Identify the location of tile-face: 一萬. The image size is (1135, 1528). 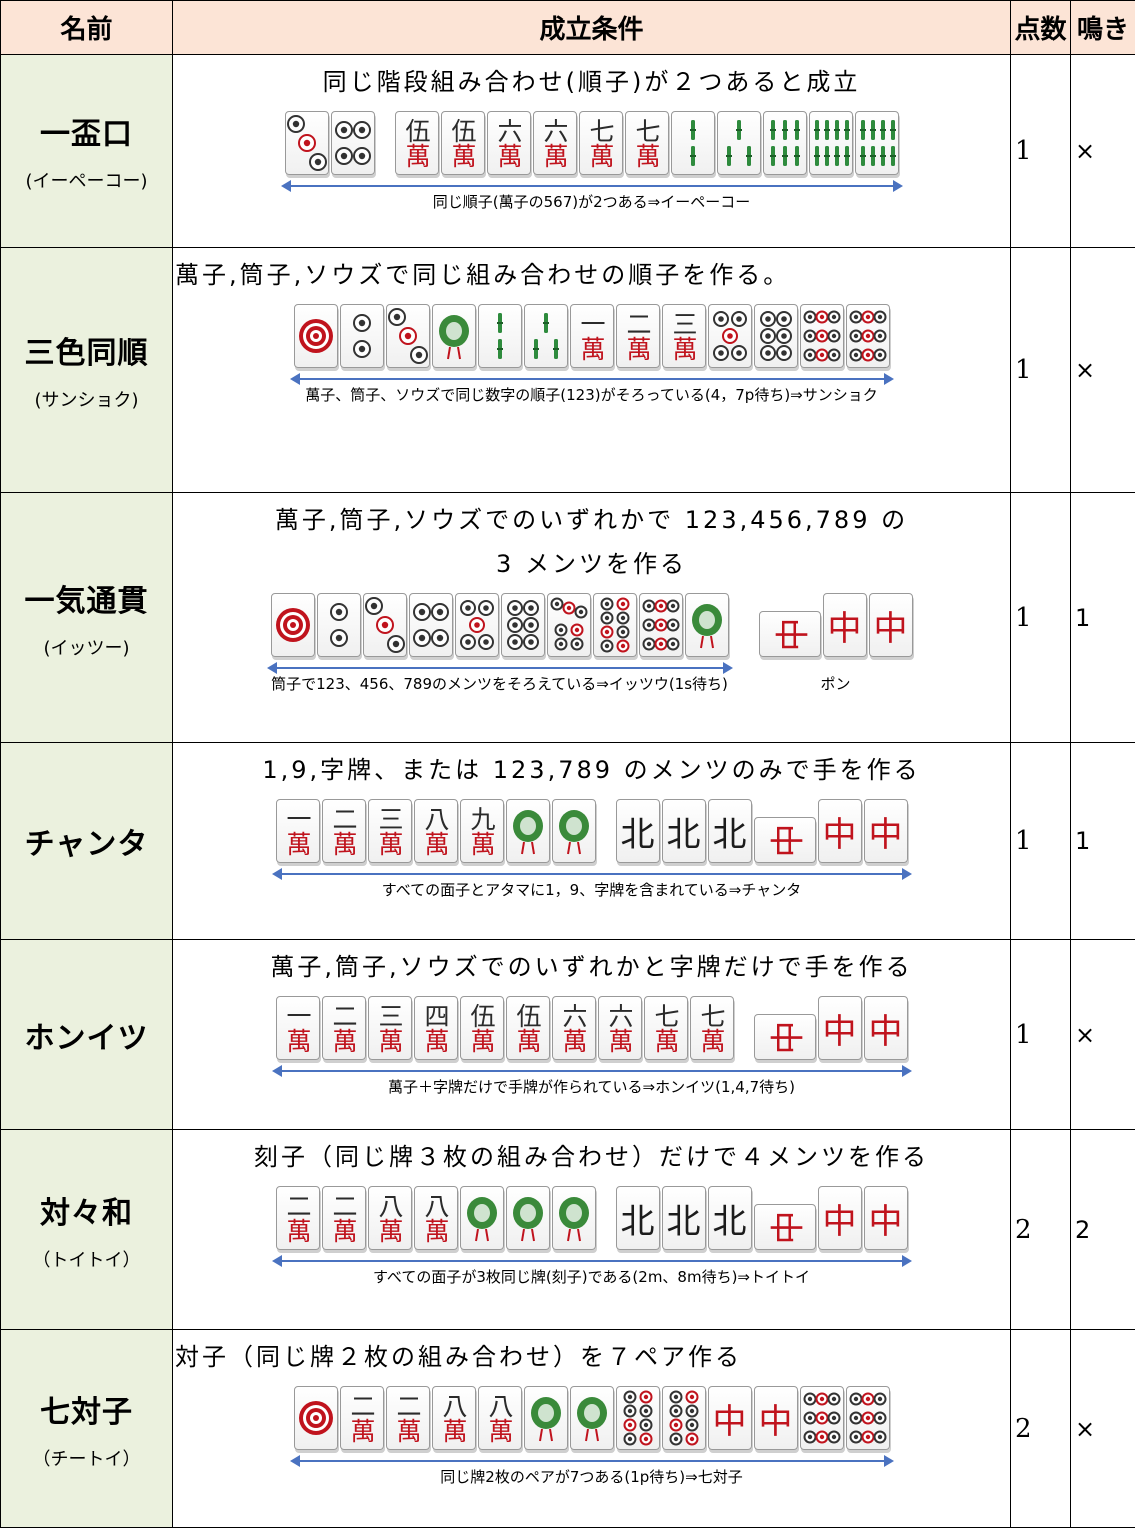
(297, 831).